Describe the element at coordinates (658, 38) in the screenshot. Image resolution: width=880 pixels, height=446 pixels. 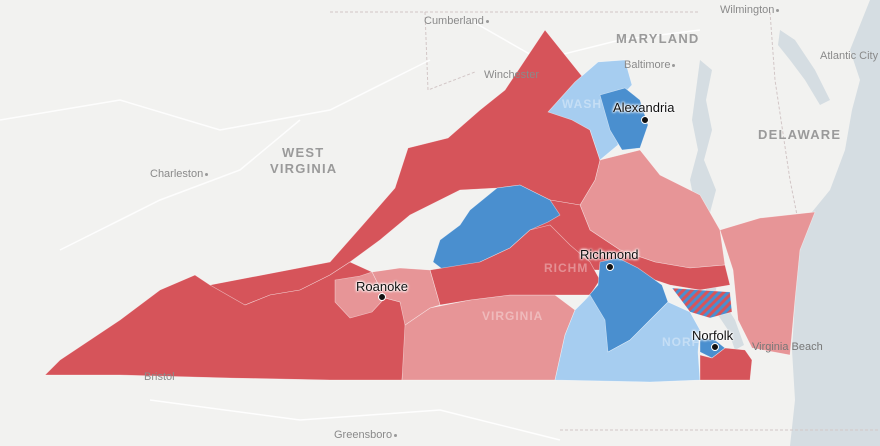
I see `state-label-maryland: MARYLAND` at that location.